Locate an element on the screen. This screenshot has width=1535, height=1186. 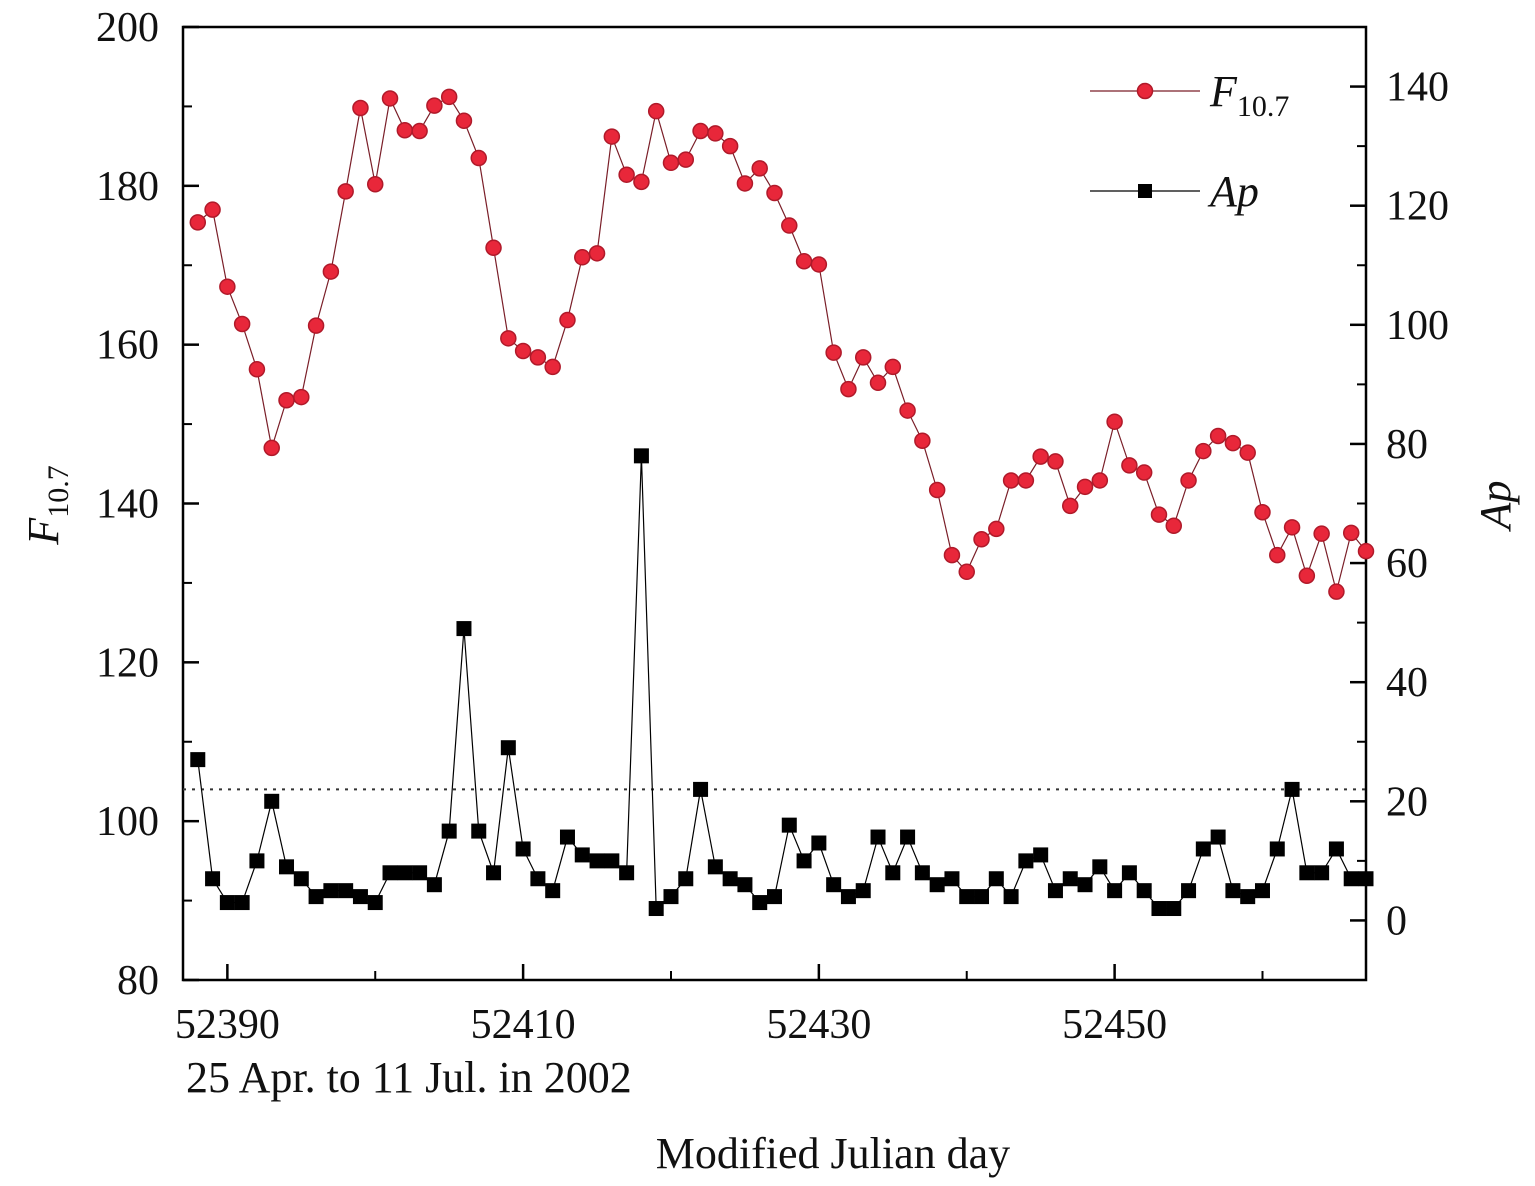
legend-label-main: Ap is located at coordinates (1233, 191).